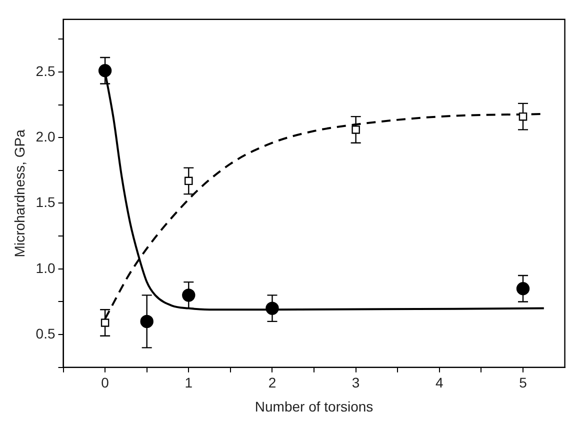  Describe the element at coordinates (46, 202) in the screenshot. I see `y-tick-label: 1.5` at that location.